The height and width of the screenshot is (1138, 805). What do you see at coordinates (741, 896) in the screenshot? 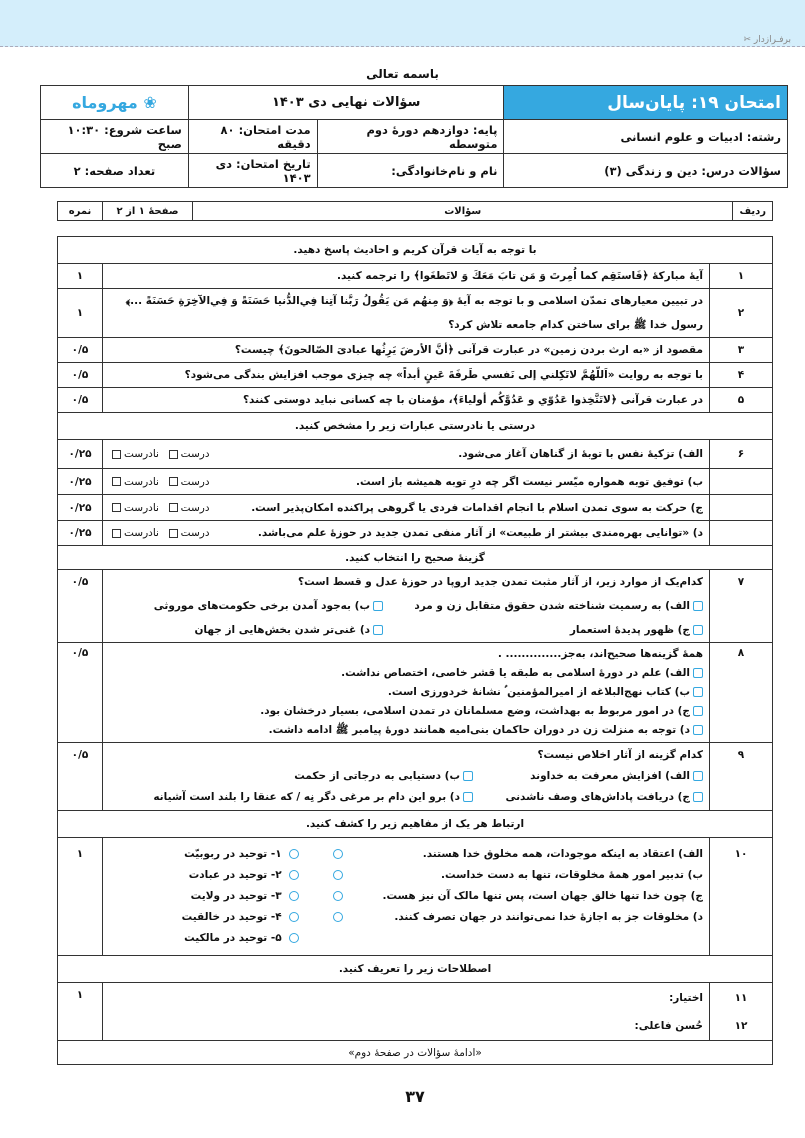
I see `q-number: ۱۰` at bounding box center [741, 896].